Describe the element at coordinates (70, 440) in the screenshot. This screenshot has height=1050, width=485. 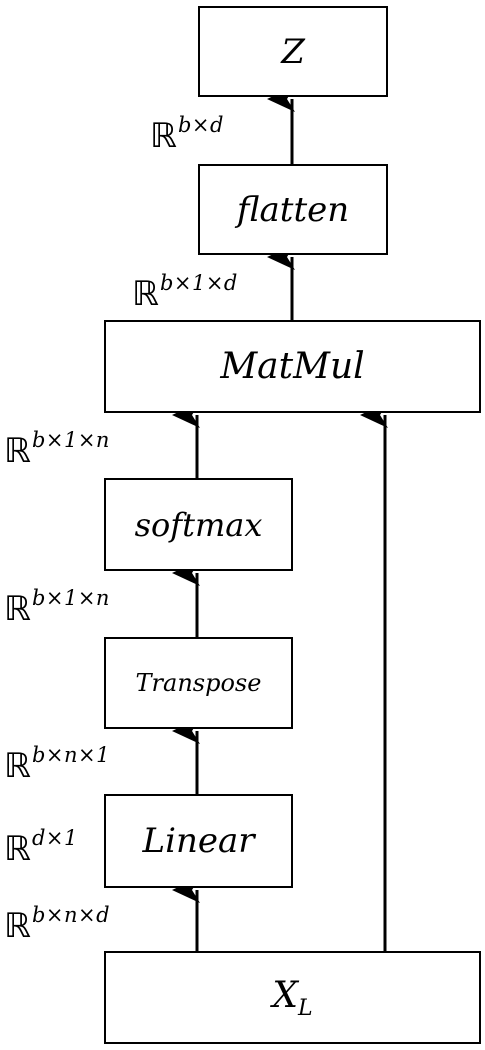
I see `shape-matmul-dims: b×1×n` at that location.